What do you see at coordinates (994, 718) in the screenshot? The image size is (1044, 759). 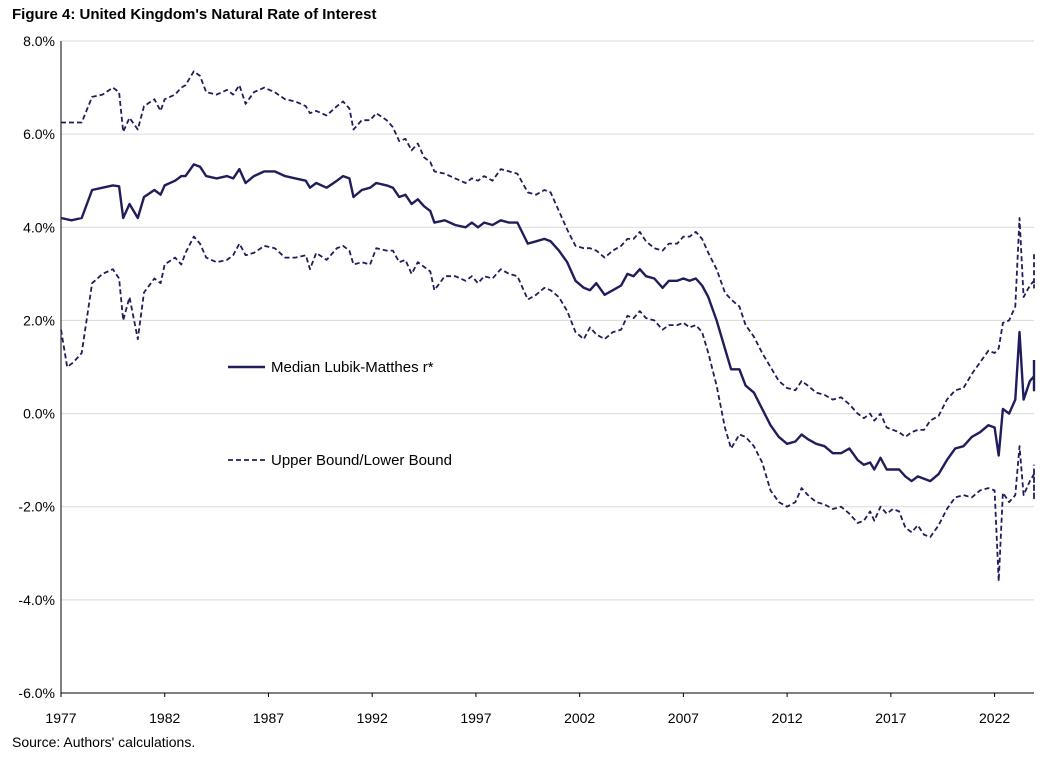 I see `x-tick-label: 2022` at bounding box center [994, 718].